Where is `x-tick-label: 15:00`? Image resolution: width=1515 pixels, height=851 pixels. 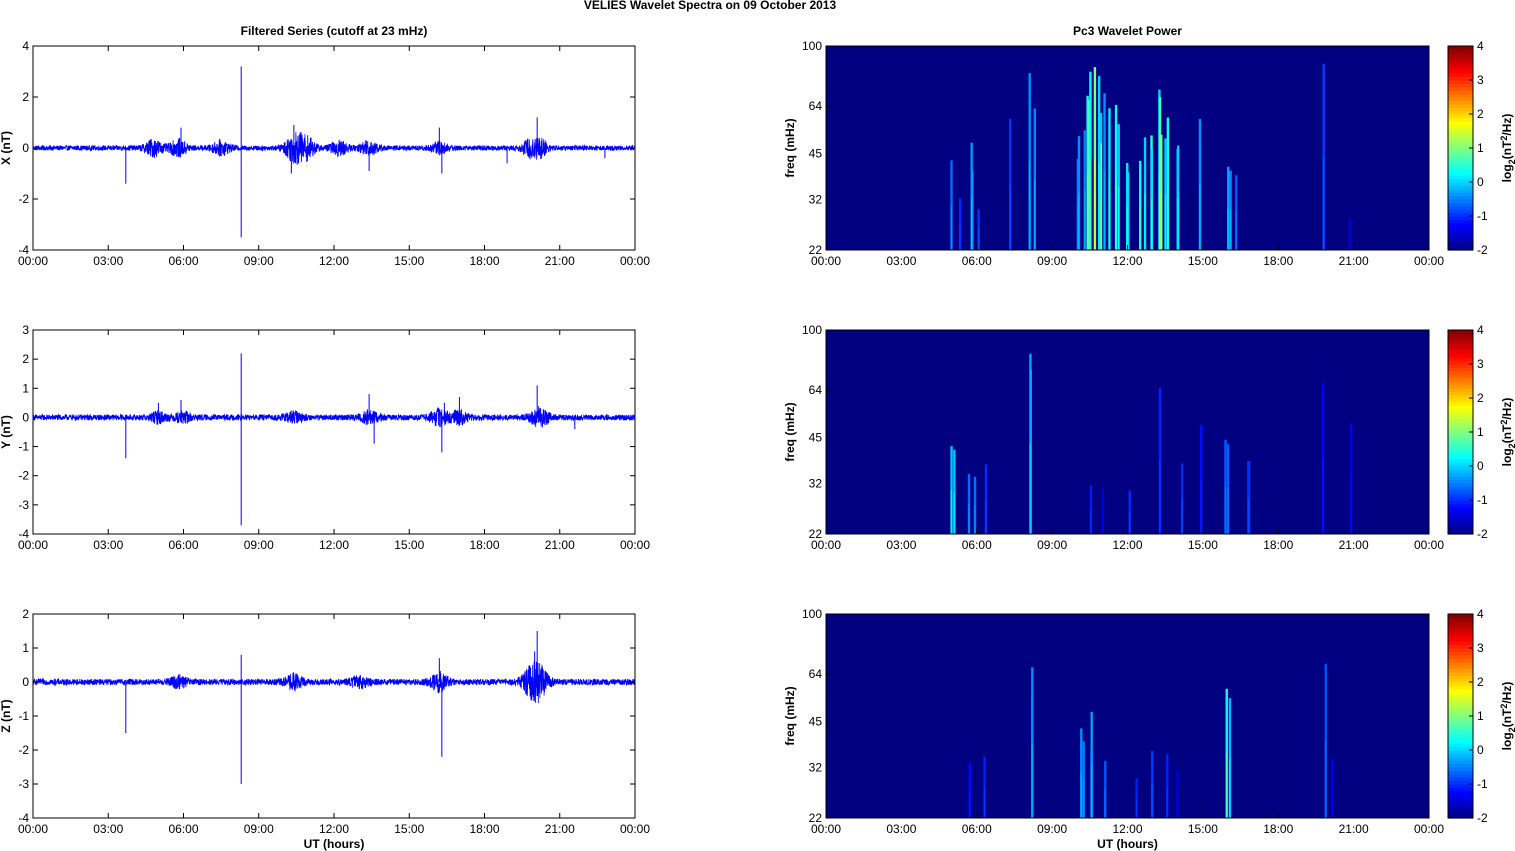 x-tick-label: 15:00 is located at coordinates (1203, 829).